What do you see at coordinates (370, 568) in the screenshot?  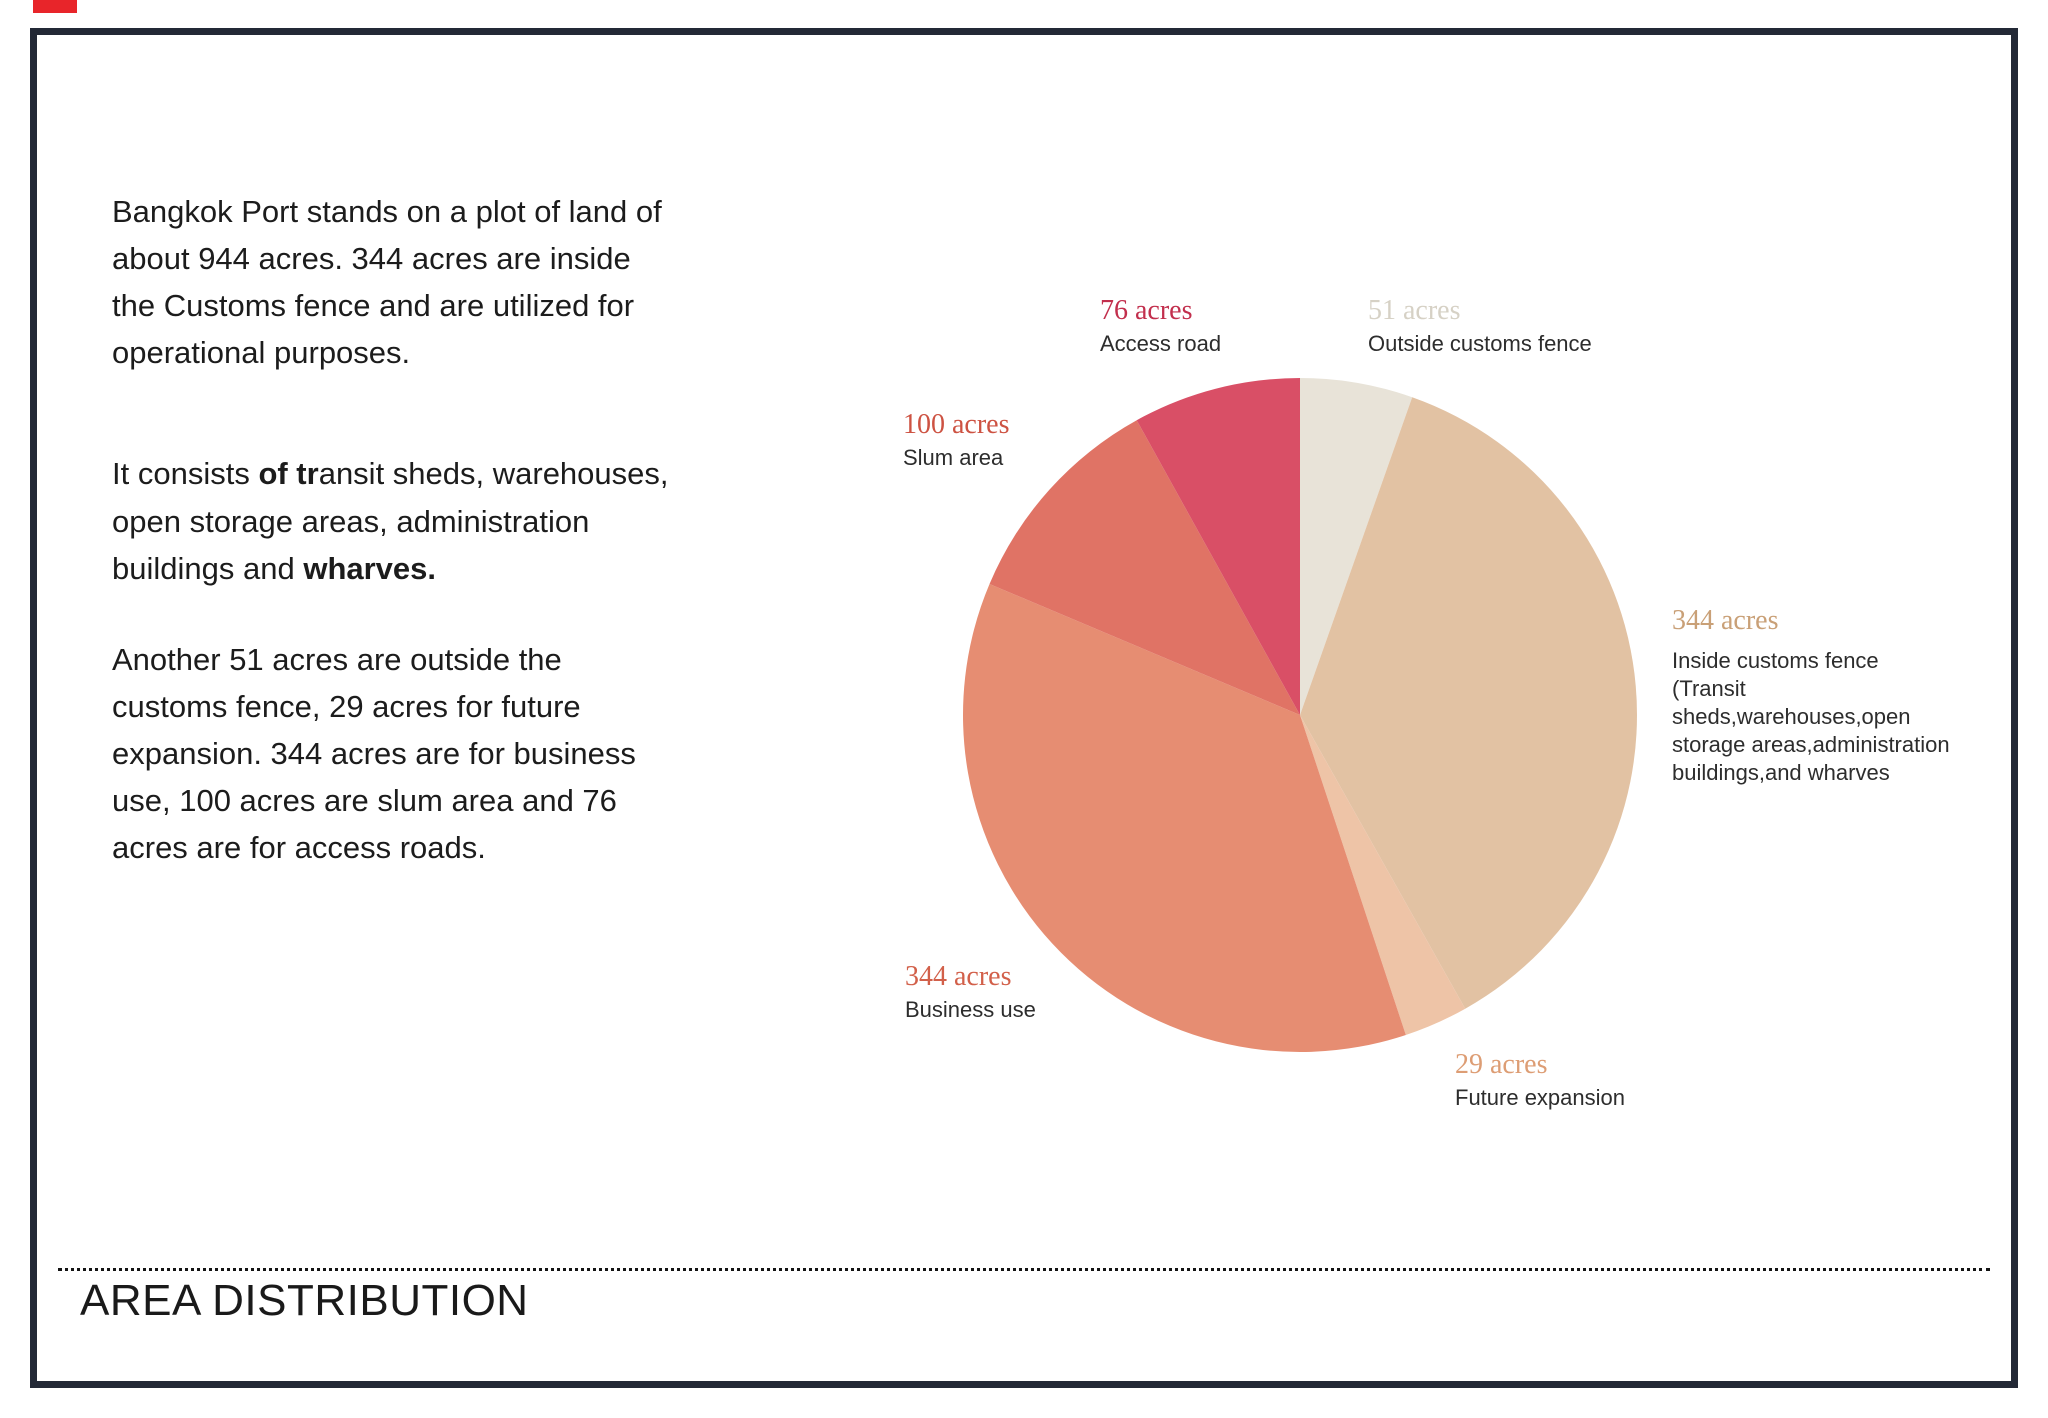 I see `paragraph-2-bold-2: wharves.` at bounding box center [370, 568].